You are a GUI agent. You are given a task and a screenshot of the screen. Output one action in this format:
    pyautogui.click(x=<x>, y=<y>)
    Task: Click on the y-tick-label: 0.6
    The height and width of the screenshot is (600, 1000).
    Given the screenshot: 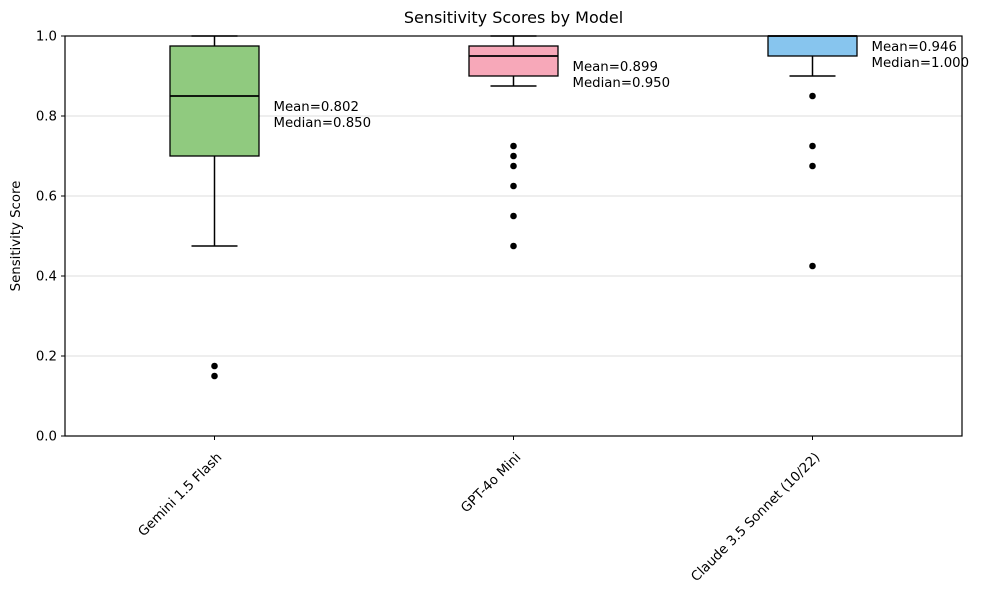 What is the action you would take?
    pyautogui.click(x=46, y=197)
    